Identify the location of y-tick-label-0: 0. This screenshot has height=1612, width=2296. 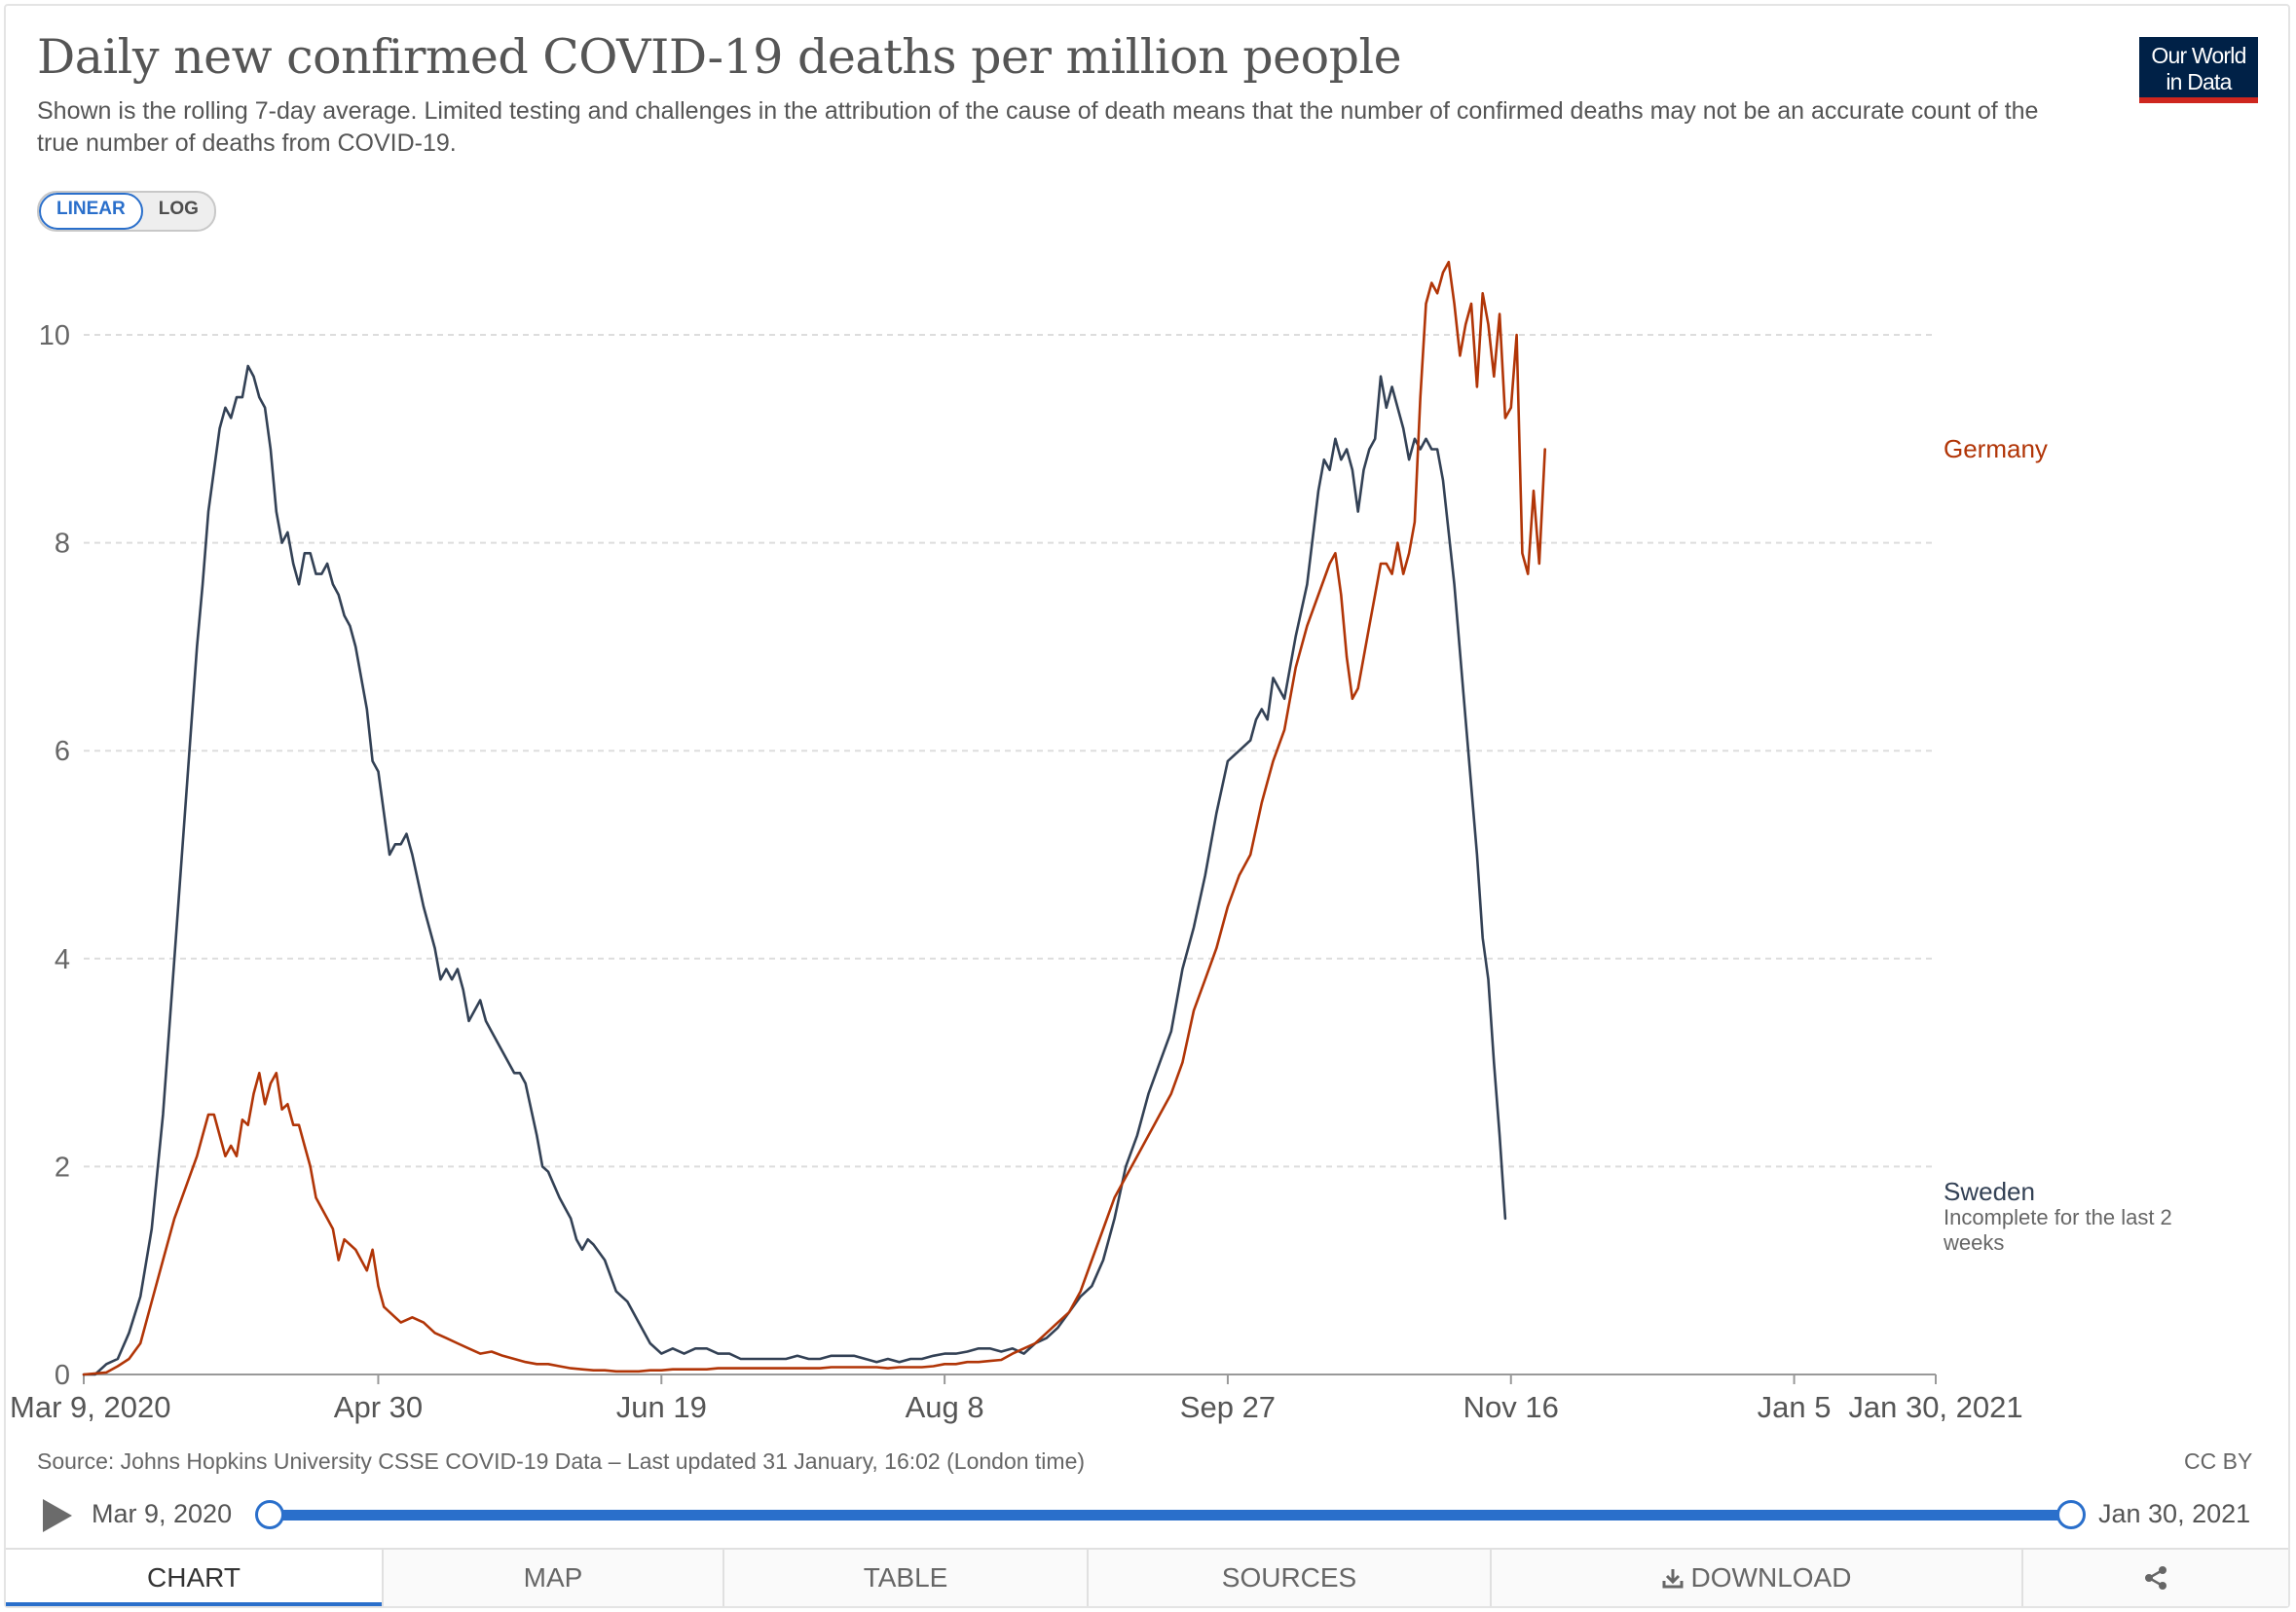
(63, 1375).